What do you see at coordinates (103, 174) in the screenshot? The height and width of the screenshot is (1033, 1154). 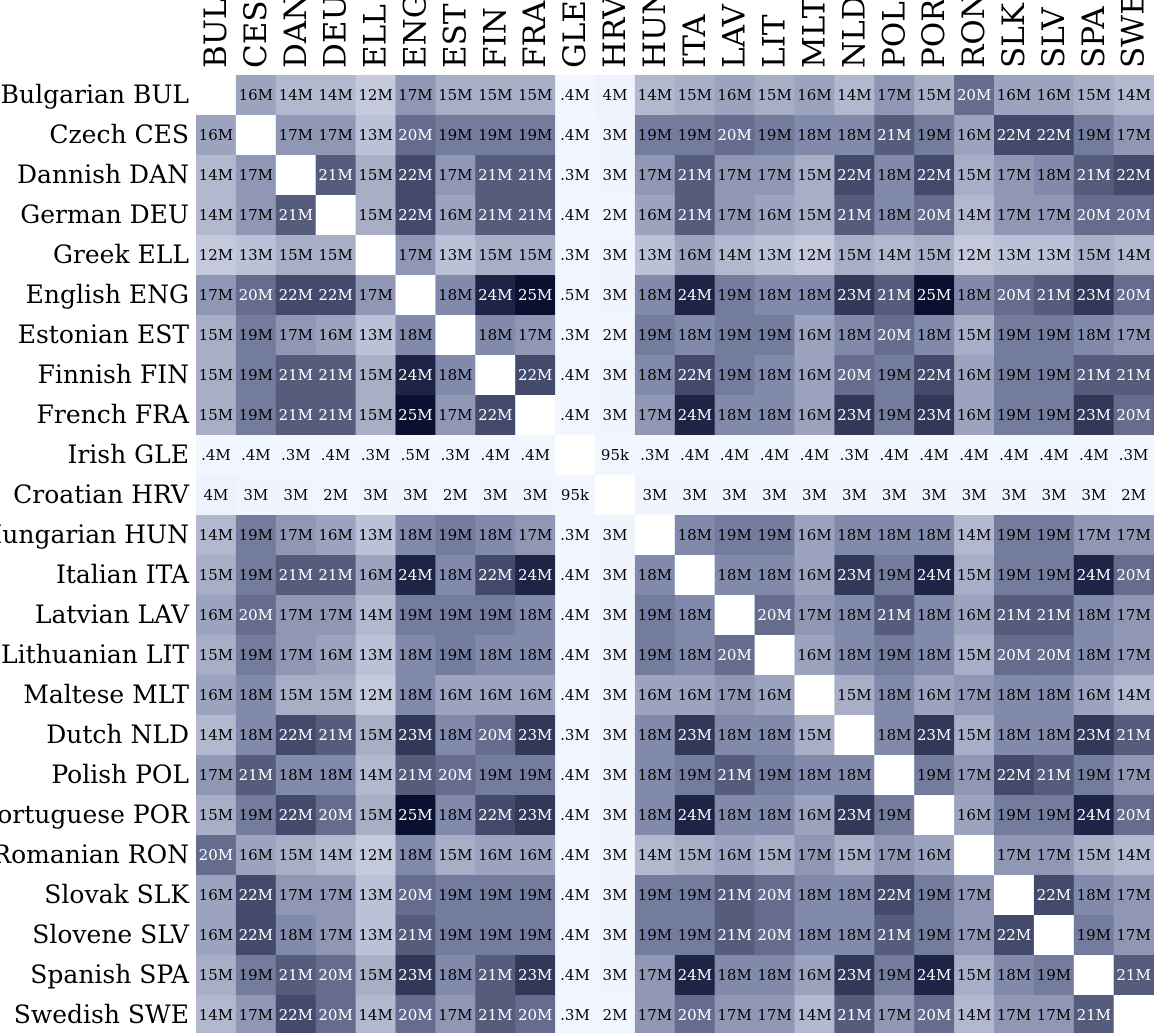 I see `row-label-dan: Dannish DAN` at bounding box center [103, 174].